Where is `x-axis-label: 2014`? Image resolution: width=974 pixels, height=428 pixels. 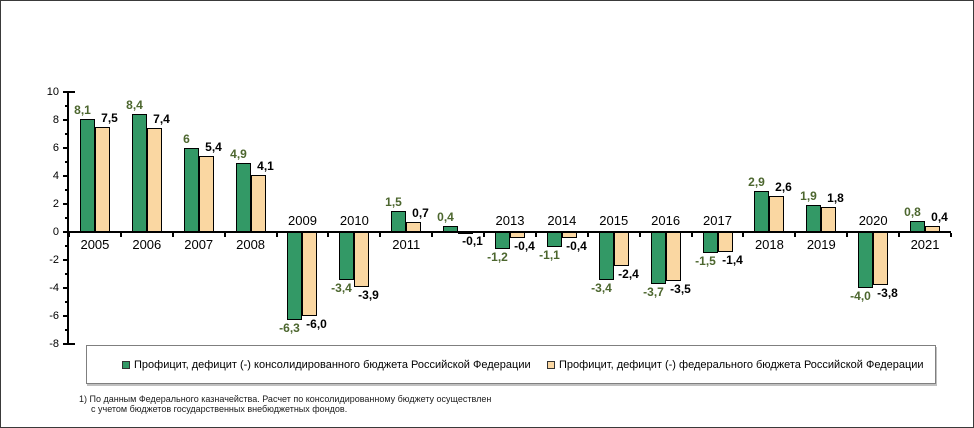
x-axis-label: 2014 is located at coordinates (562, 220).